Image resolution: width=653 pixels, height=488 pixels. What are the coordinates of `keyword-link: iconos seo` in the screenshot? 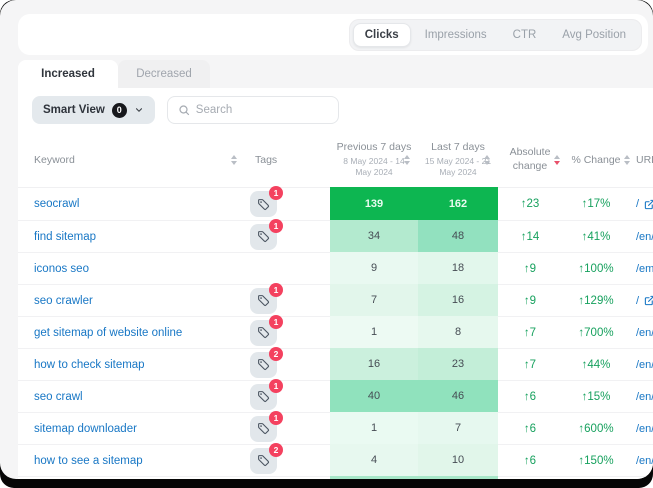 It's located at (61, 268).